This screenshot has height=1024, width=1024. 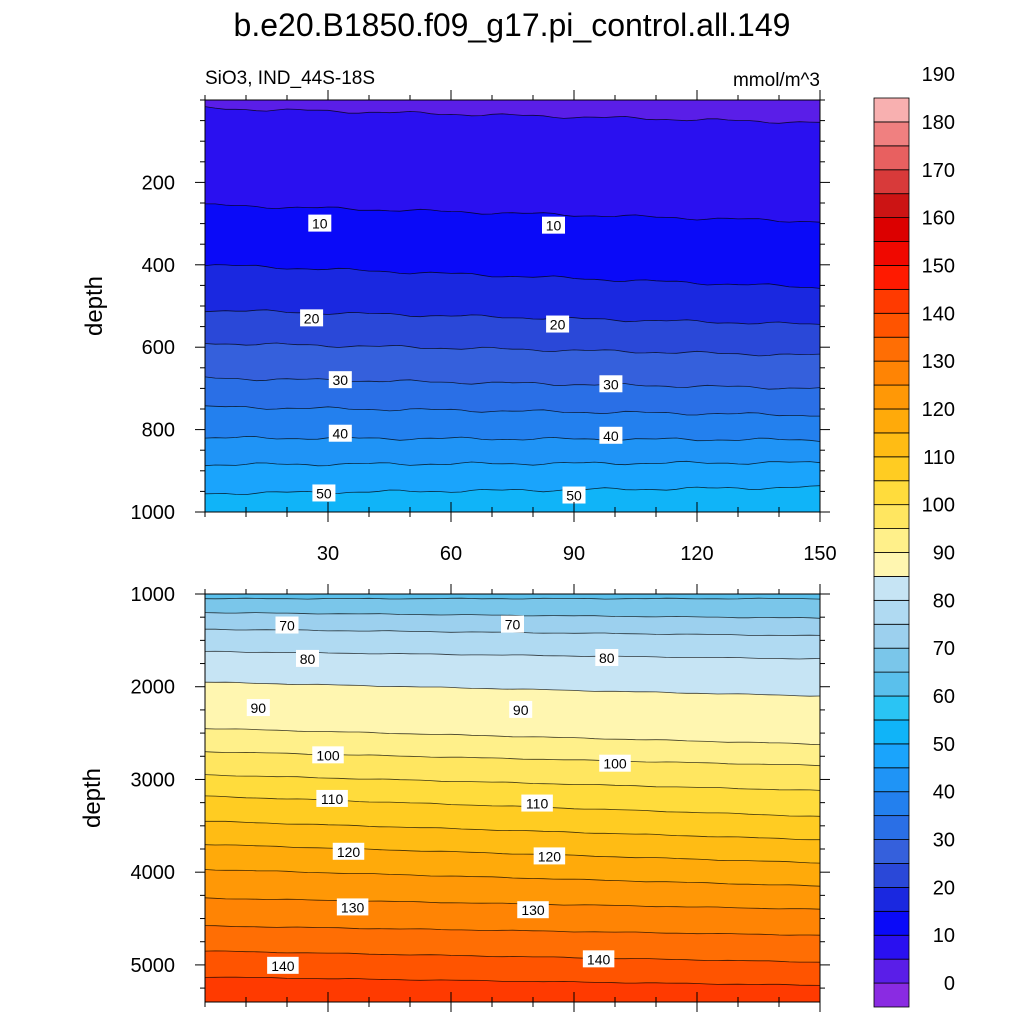 What do you see at coordinates (944, 936) in the screenshot?
I see `colorbar-tick-label: 10` at bounding box center [944, 936].